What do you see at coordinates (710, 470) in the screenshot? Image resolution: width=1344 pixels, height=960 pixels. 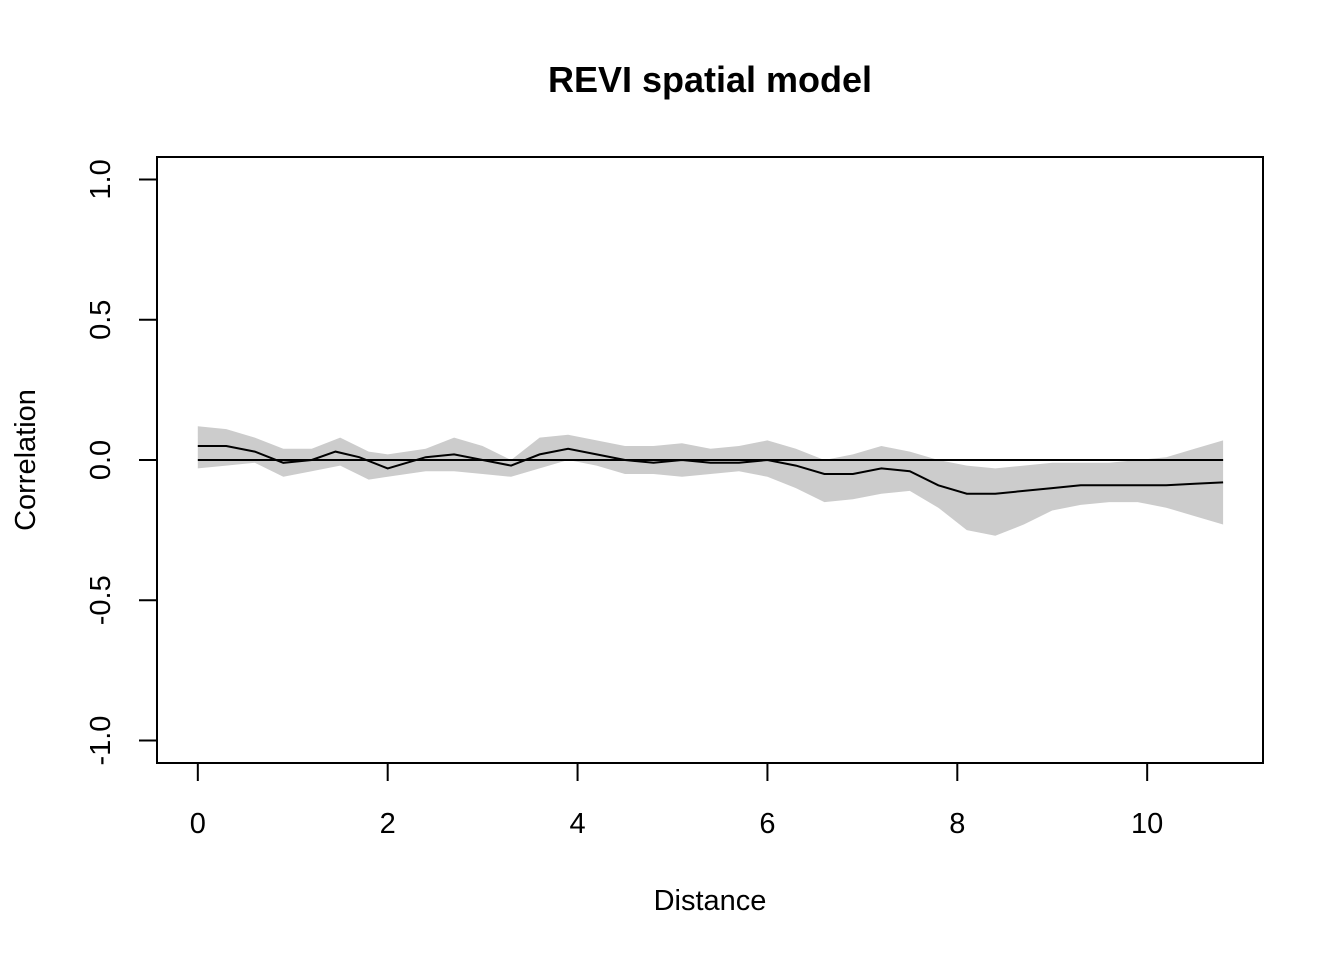 I see `correlation-line` at bounding box center [710, 470].